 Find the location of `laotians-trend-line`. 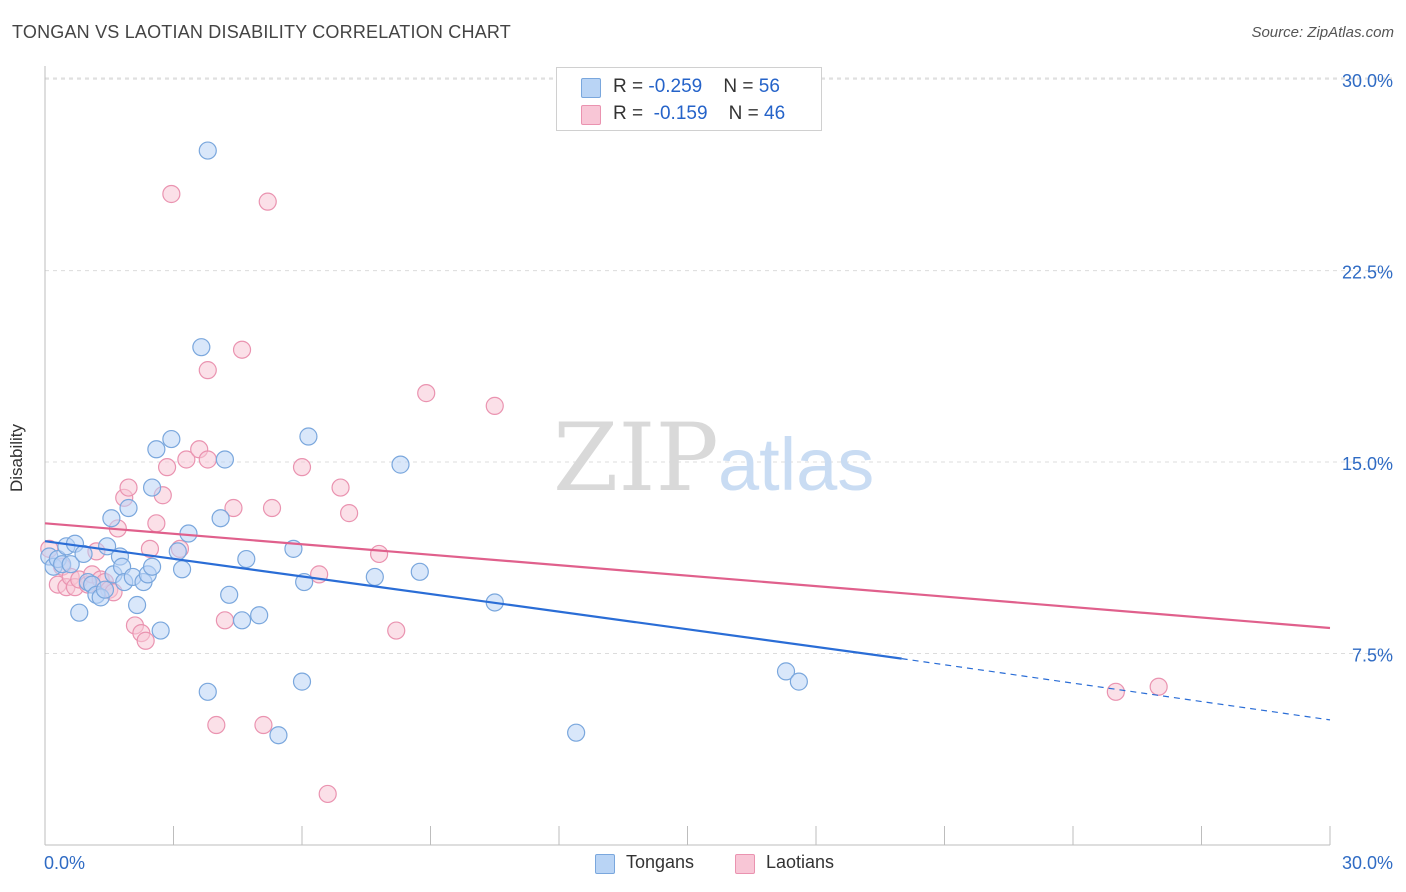

laotians-trend-line is located at coordinates (687, 576).